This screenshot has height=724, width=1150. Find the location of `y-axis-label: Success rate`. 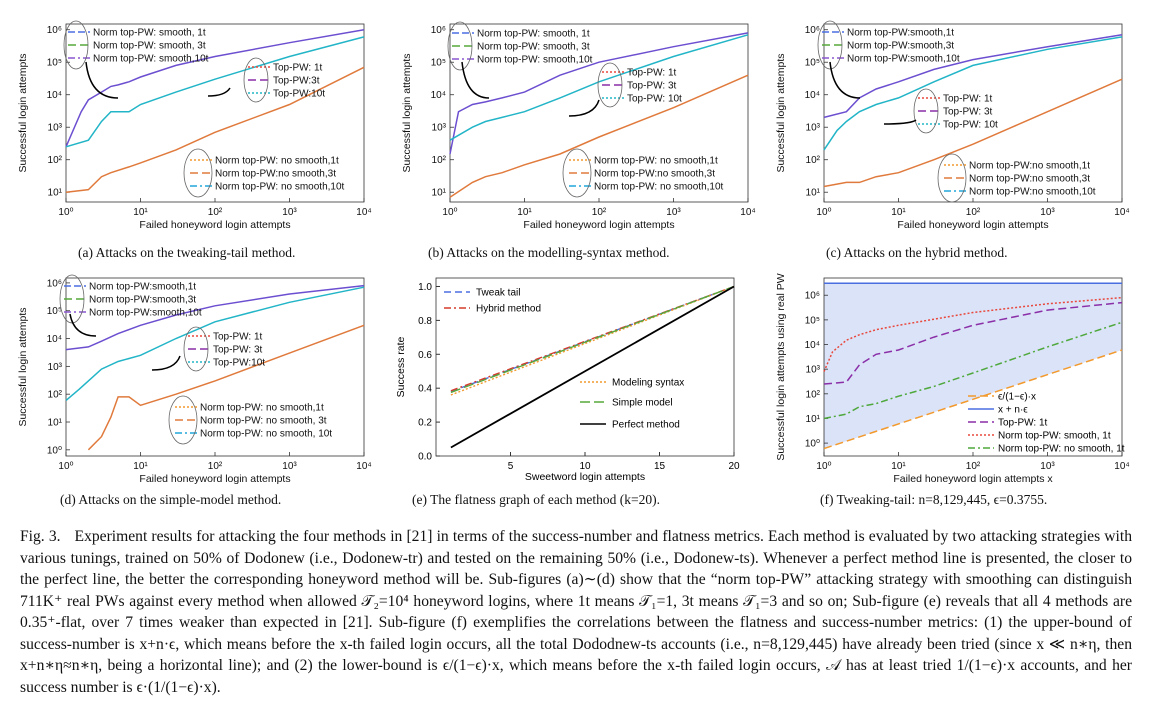

y-axis-label: Success rate is located at coordinates (401, 366).